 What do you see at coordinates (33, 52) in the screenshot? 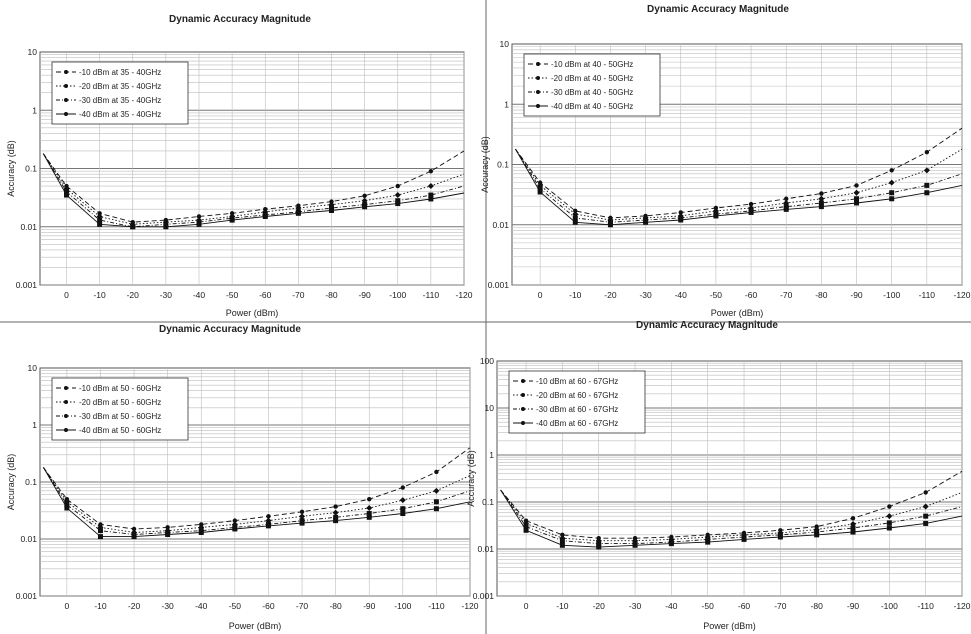
I see `y-tick-label: 10` at bounding box center [33, 52].